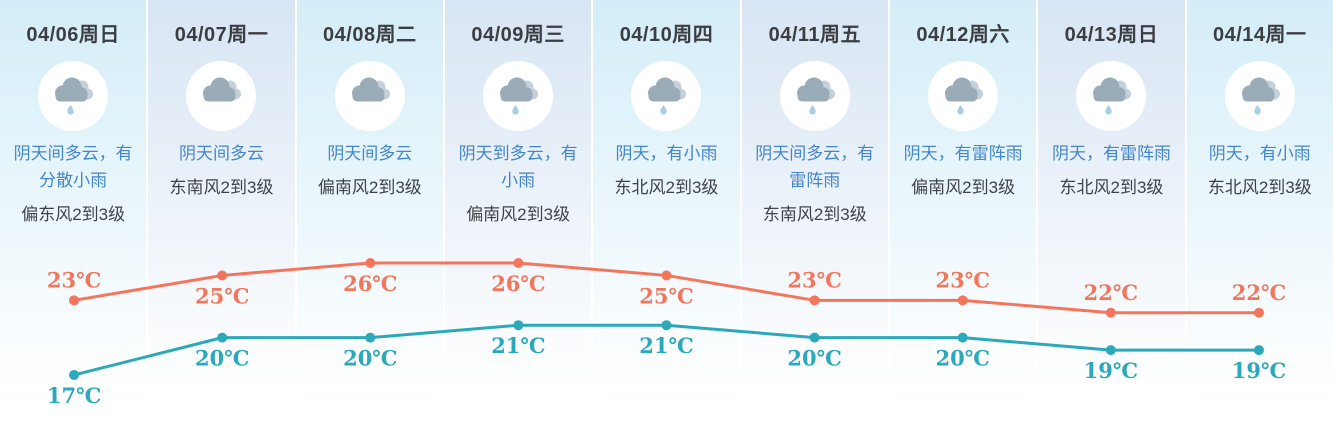 The image size is (1333, 425). What do you see at coordinates (518, 167) in the screenshot?
I see `weather-desc: 阴天到多云，有小雨` at bounding box center [518, 167].